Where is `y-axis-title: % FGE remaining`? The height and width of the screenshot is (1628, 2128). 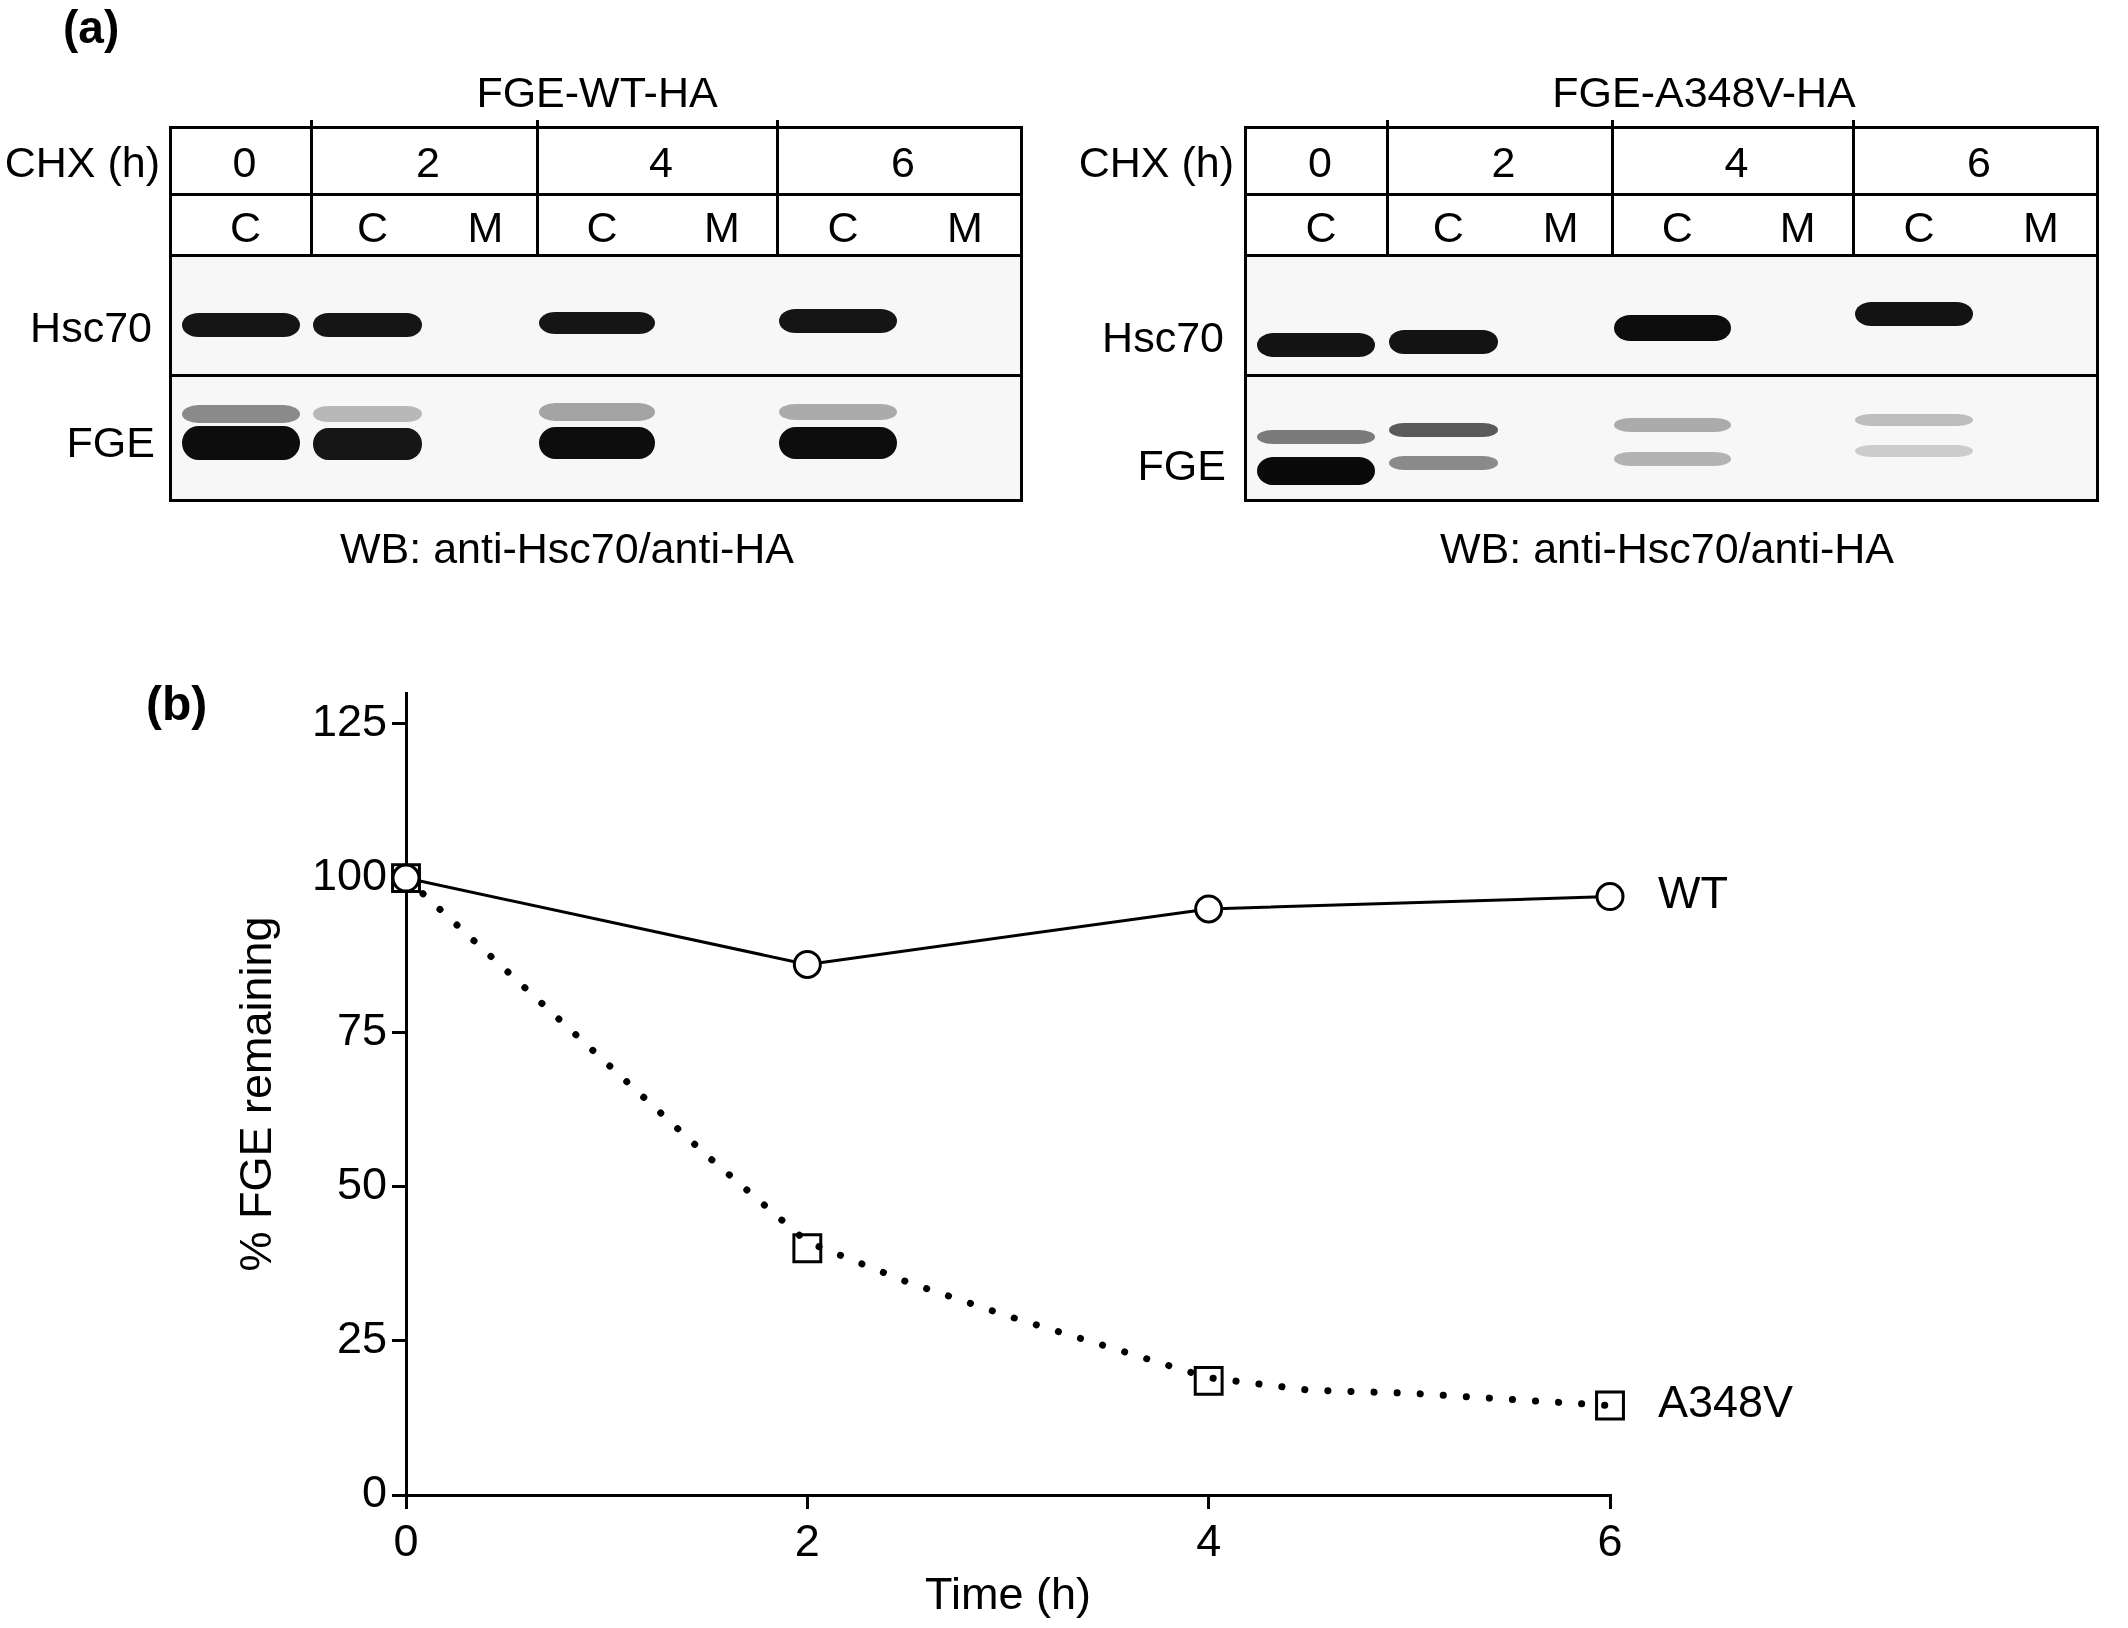 y-axis-title: % FGE remaining is located at coordinates (256, 1094).